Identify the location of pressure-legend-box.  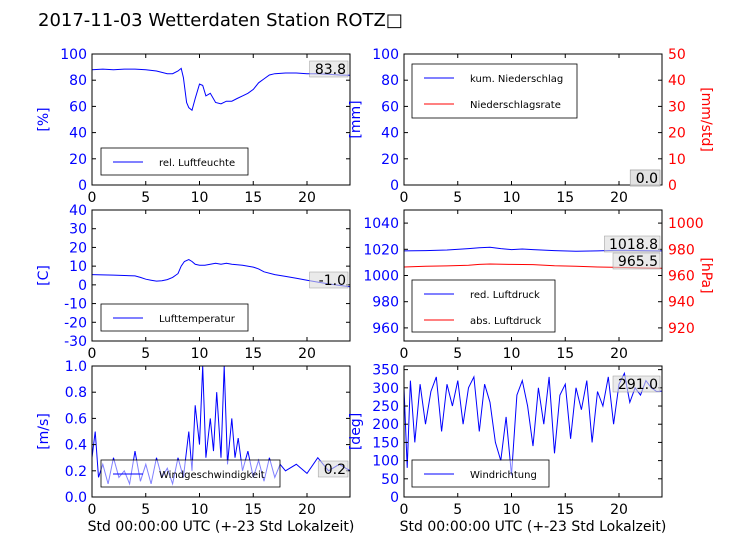
(483, 306).